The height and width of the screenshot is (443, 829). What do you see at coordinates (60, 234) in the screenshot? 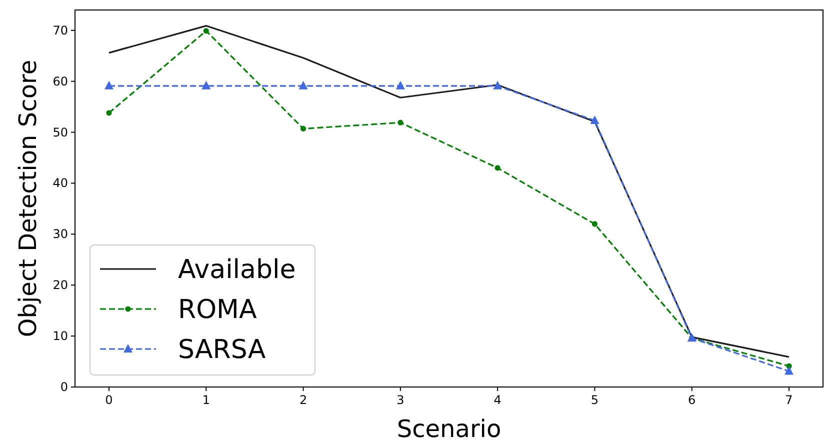
I see `y-tick-label: 30` at bounding box center [60, 234].